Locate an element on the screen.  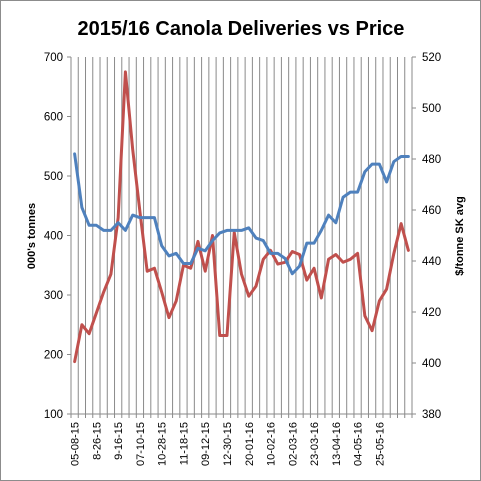
right-tick-label: 500 is located at coordinates (431, 109).